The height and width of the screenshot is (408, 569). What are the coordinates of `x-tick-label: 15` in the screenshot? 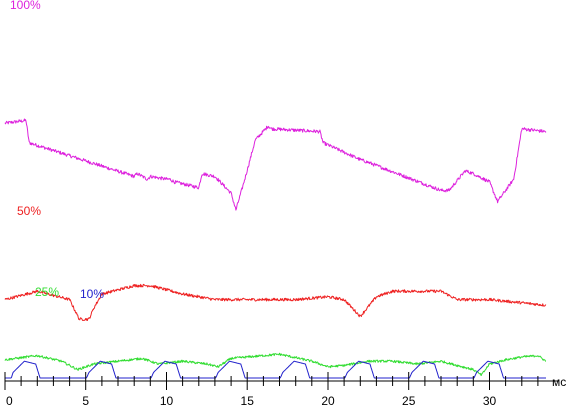 It's located at (248, 401).